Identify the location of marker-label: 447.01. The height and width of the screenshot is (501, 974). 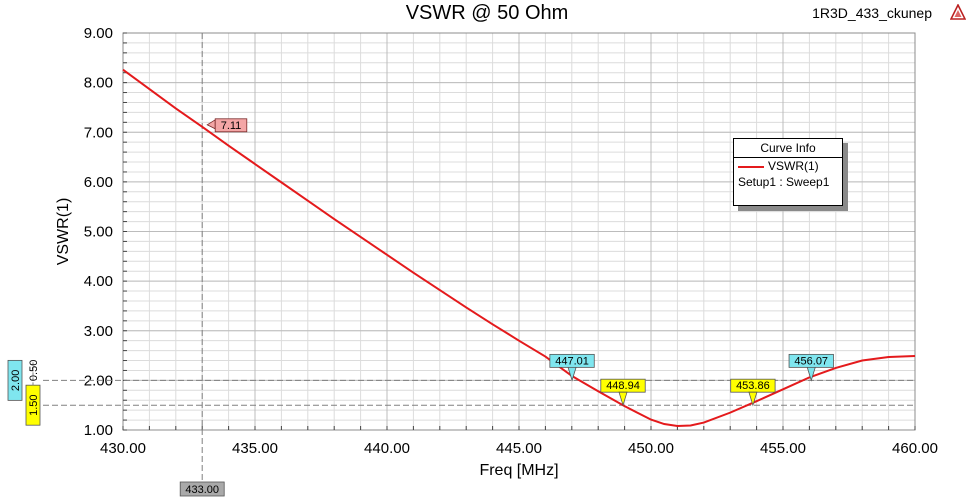
(572, 361).